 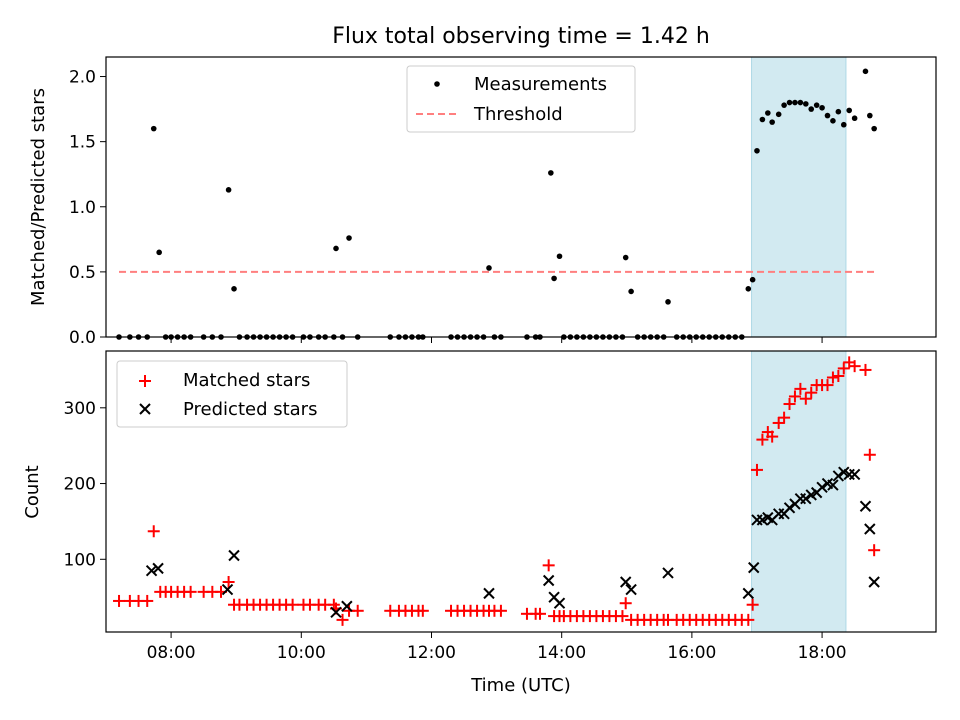 I want to click on top-highlight-span, so click(x=799, y=197).